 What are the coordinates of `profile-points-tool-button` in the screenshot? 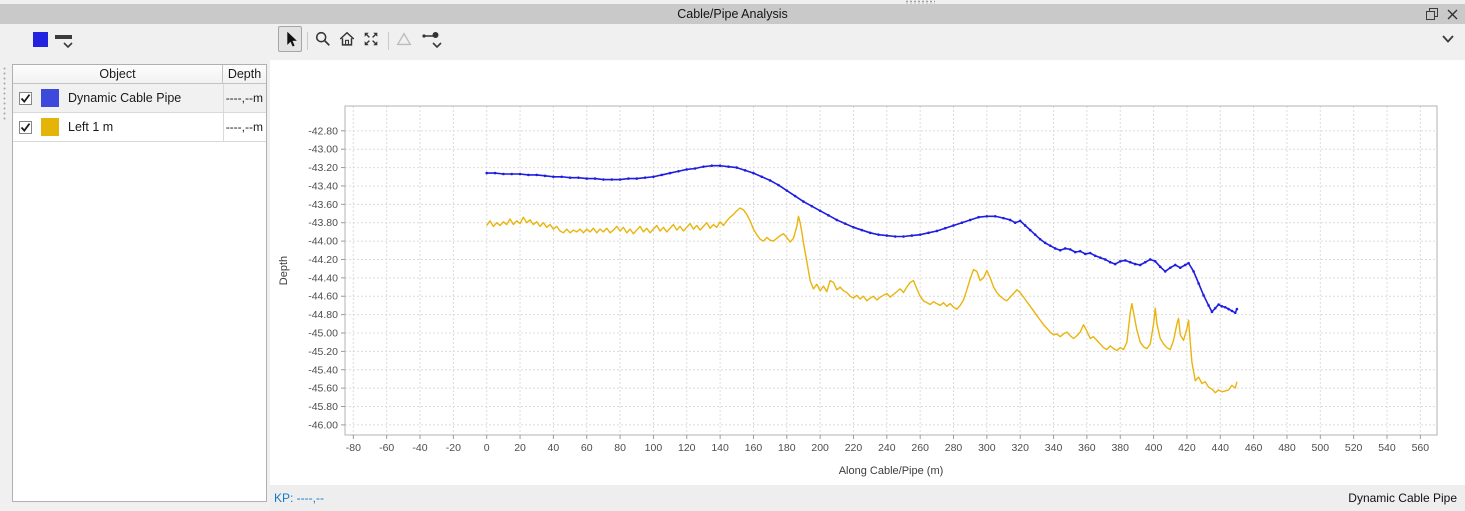 It's located at (433, 39).